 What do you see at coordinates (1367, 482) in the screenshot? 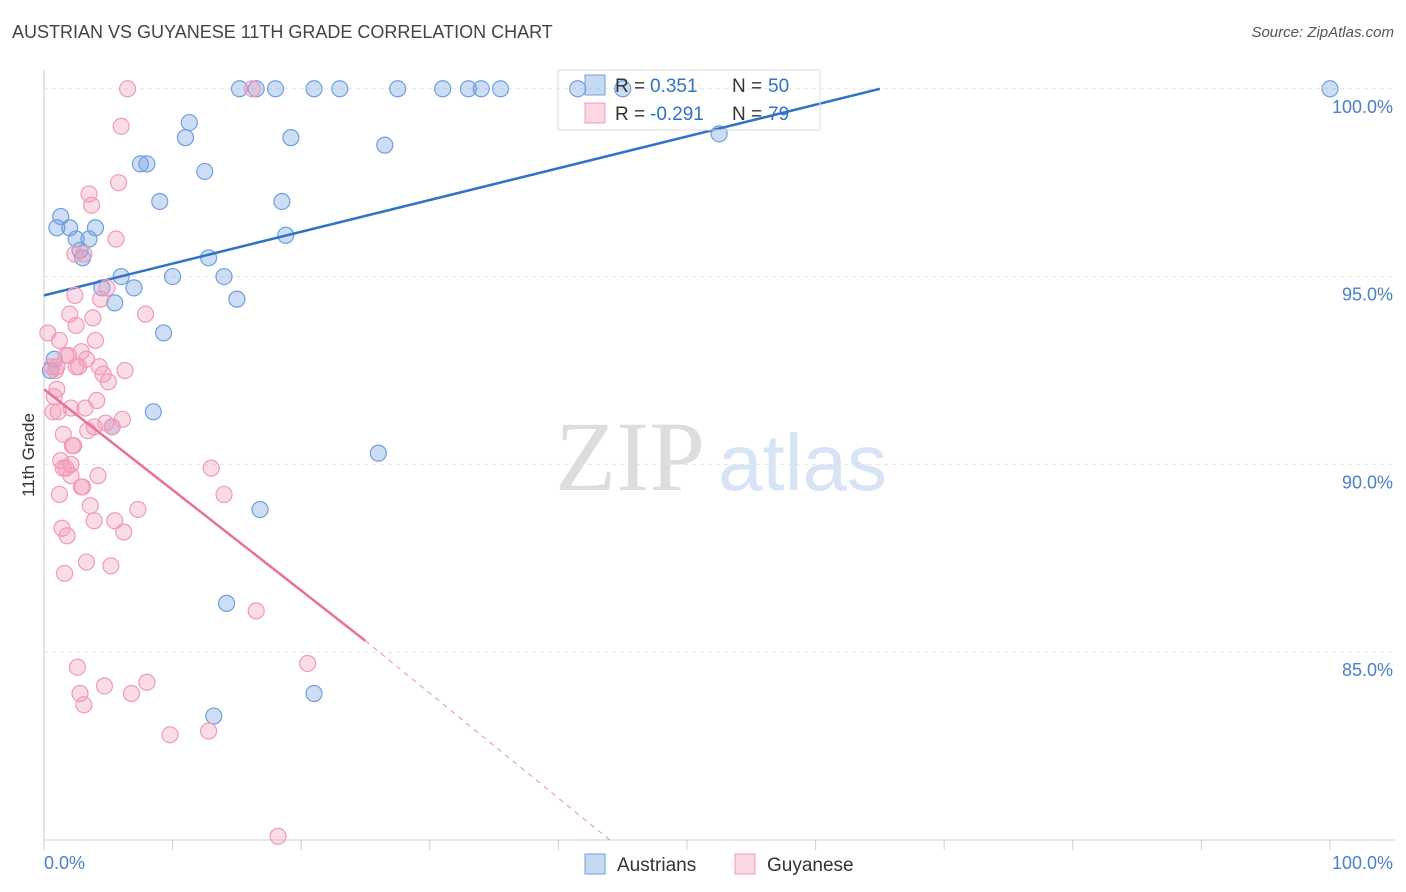
I see `y-tick-label: 90.0%` at bounding box center [1367, 482].